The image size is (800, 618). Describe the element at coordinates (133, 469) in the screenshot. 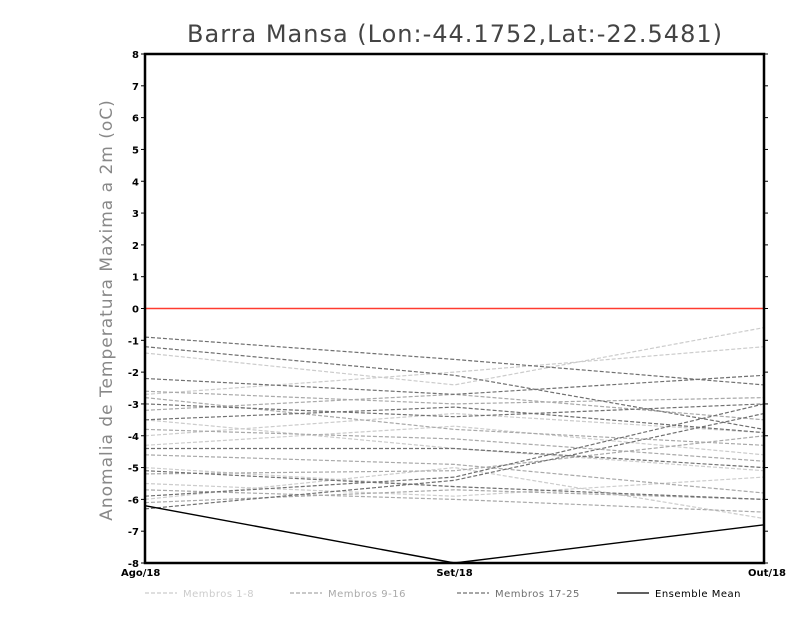

I see `y-tick-label: -5` at that location.